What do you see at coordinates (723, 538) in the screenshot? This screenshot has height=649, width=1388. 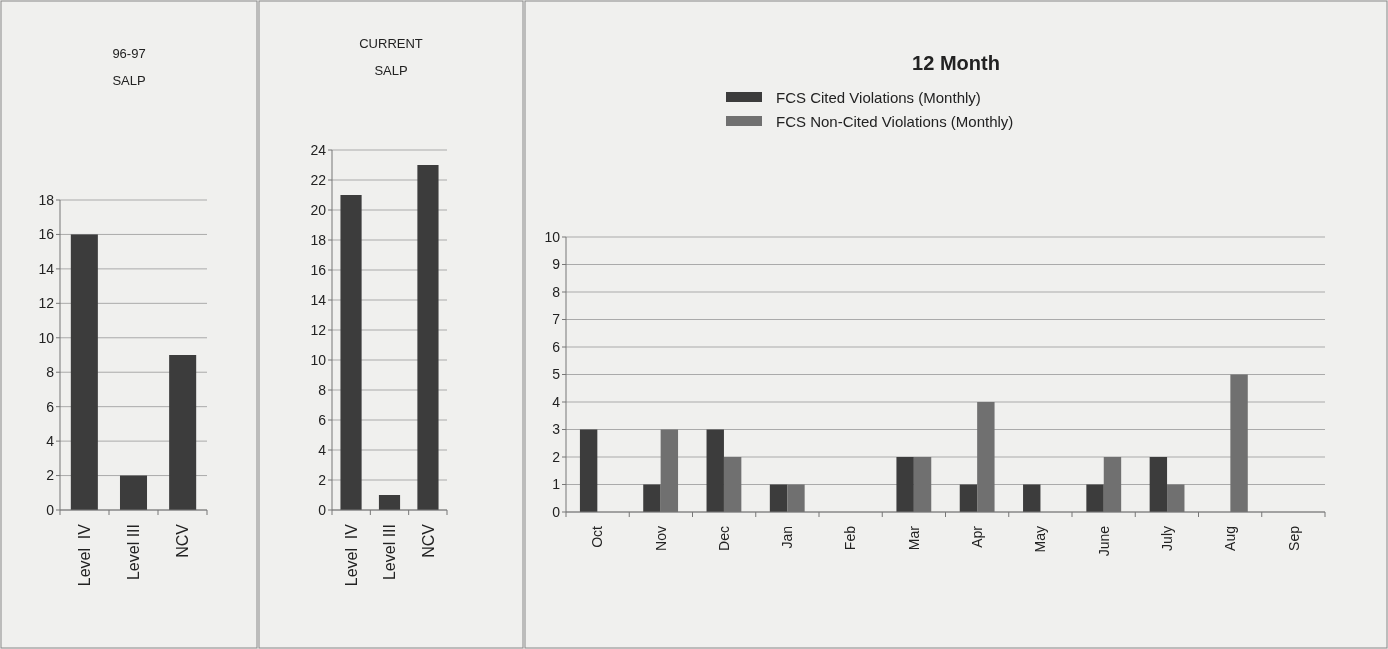 I see `x-tick-label: Dec` at bounding box center [723, 538].